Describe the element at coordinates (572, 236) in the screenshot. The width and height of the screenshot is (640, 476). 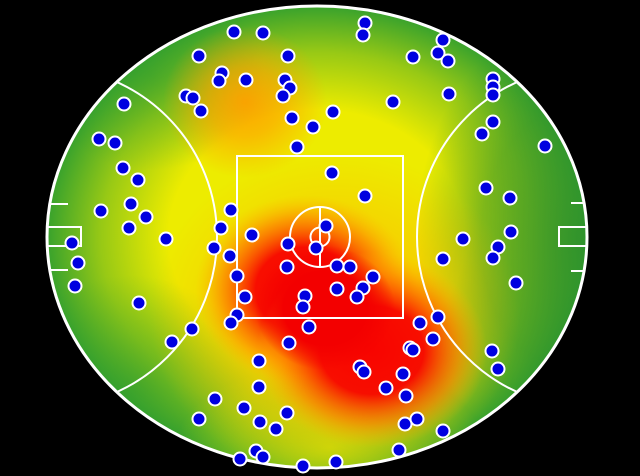
I see `goal-square-right` at that location.